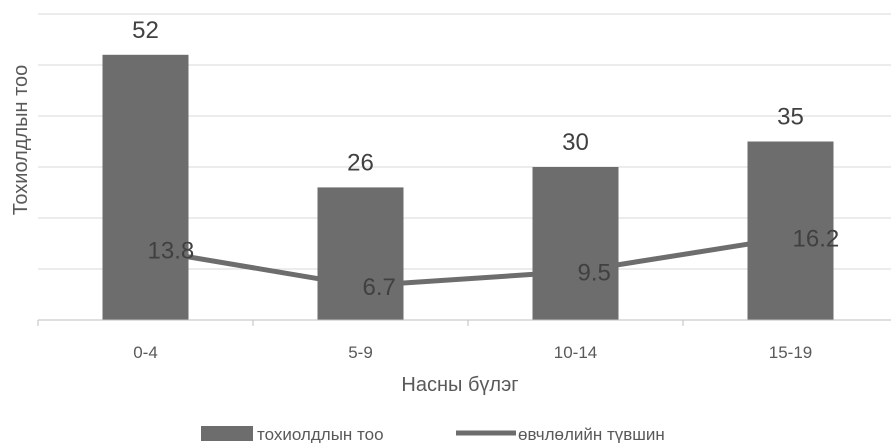 The image size is (891, 443). What do you see at coordinates (575, 352) in the screenshot?
I see `x-tick-label: 10-14` at bounding box center [575, 352].